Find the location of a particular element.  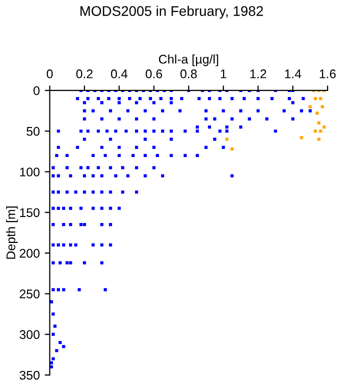

x-tick-label: 0.2 is located at coordinates (84, 73).